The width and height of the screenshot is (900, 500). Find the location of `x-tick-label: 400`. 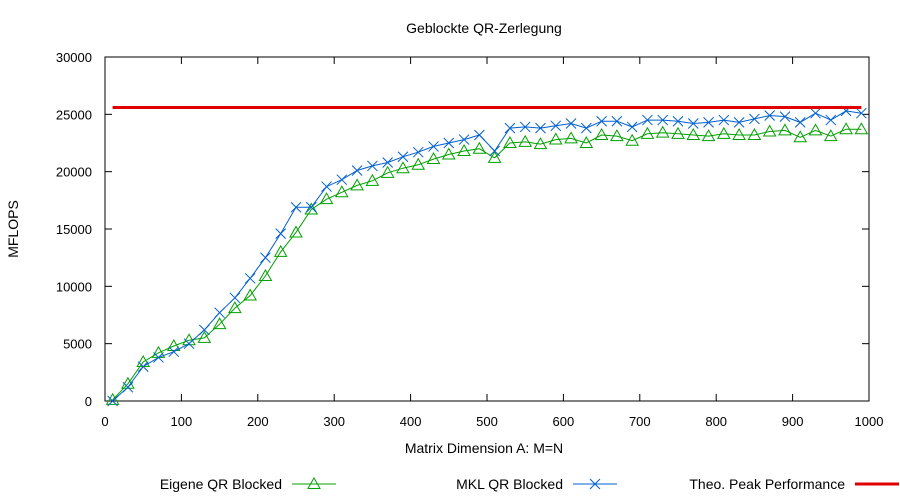

x-tick-label: 400 is located at coordinates (411, 421).